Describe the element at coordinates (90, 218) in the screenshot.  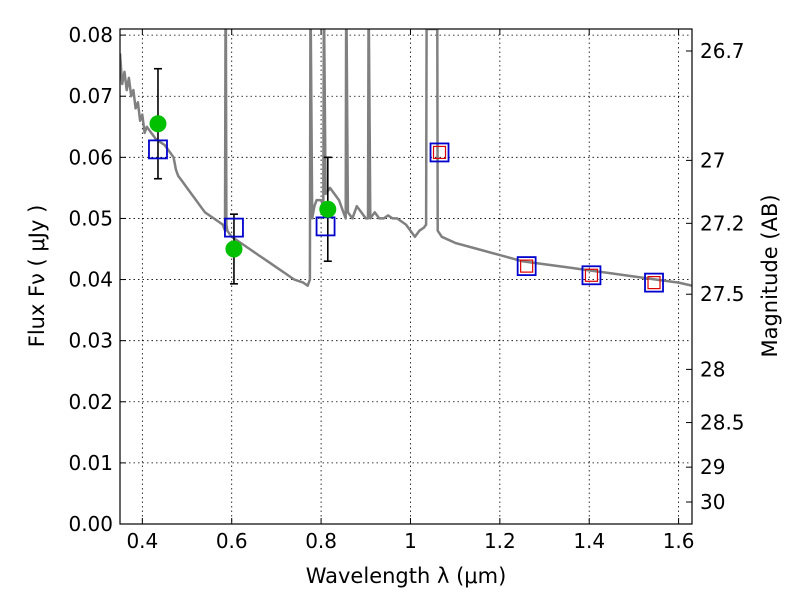
I see `y-tick-label: 0.05` at that location.